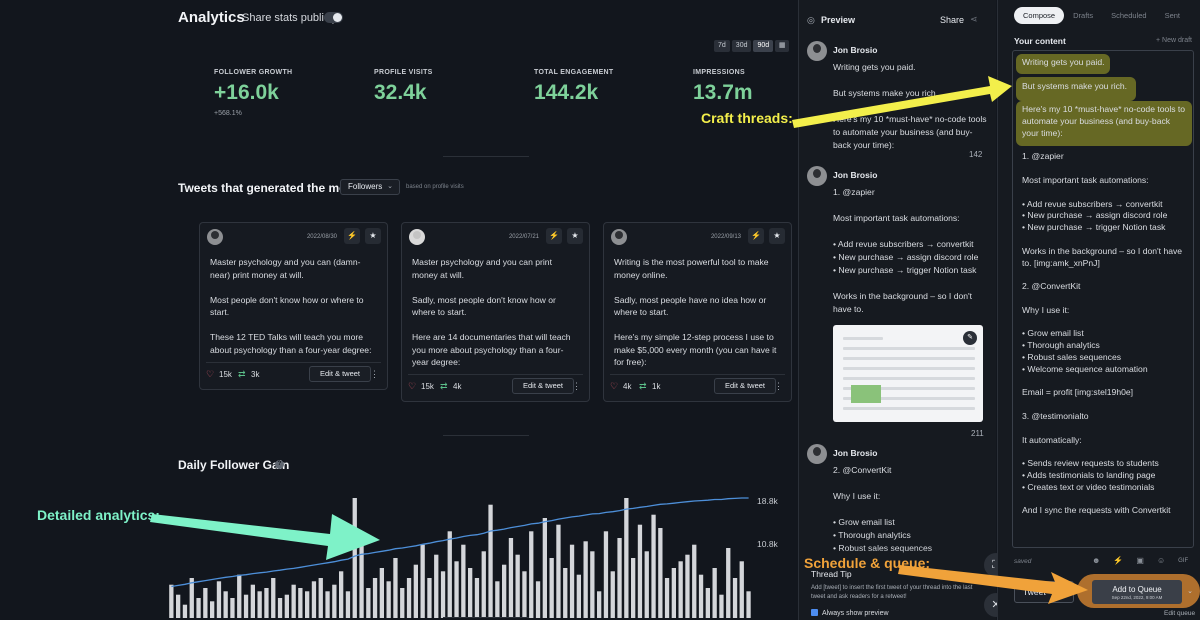 This screenshot has height=620, width=1200. What do you see at coordinates (723, 92) in the screenshot?
I see `stat-value: 13.7m` at bounding box center [723, 92].